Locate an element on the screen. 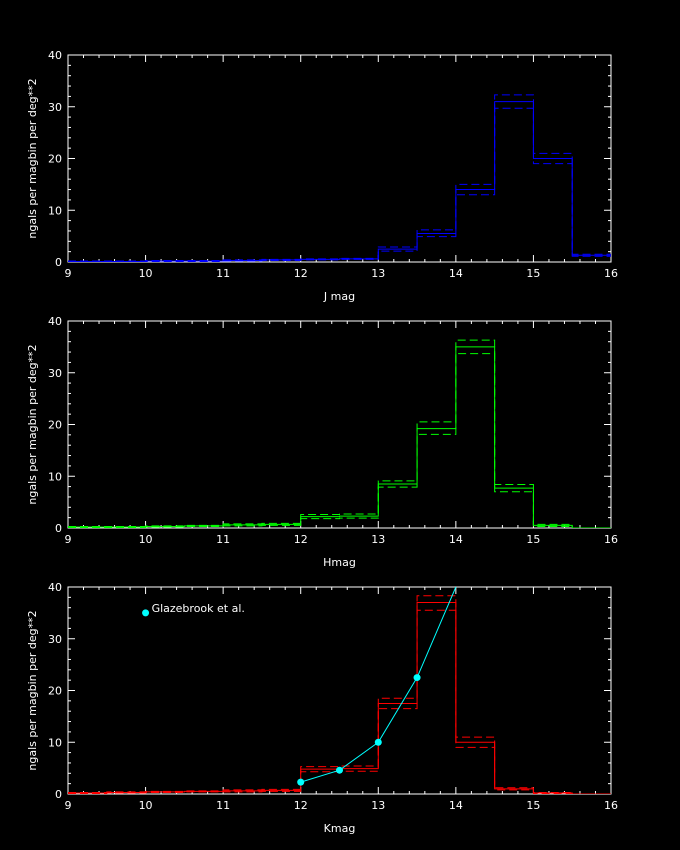 The height and width of the screenshot is (850, 680). legend-marker is located at coordinates (146, 613).